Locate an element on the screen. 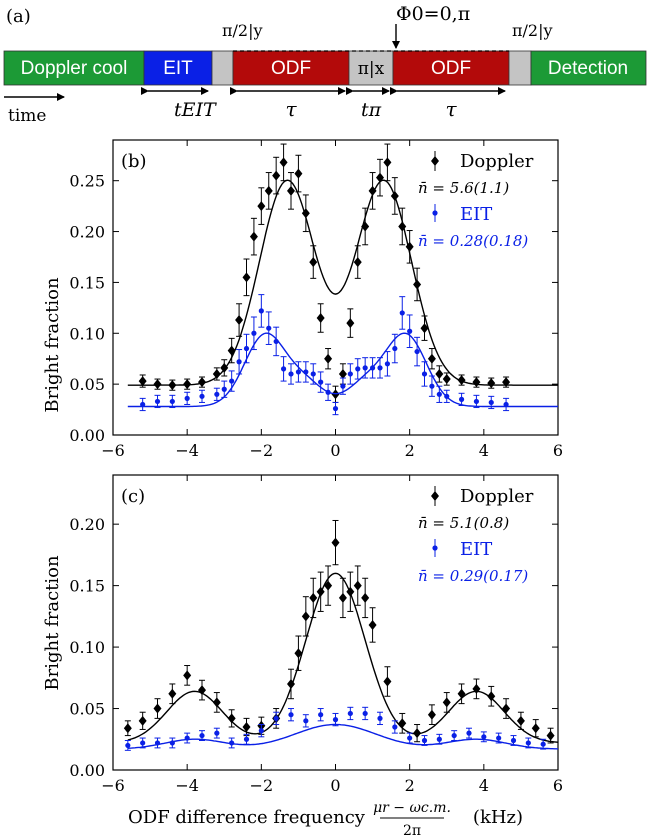 Image resolution: width=650 pixels, height=839 pixels. x-tick-label-b: −6 is located at coordinates (113, 450).